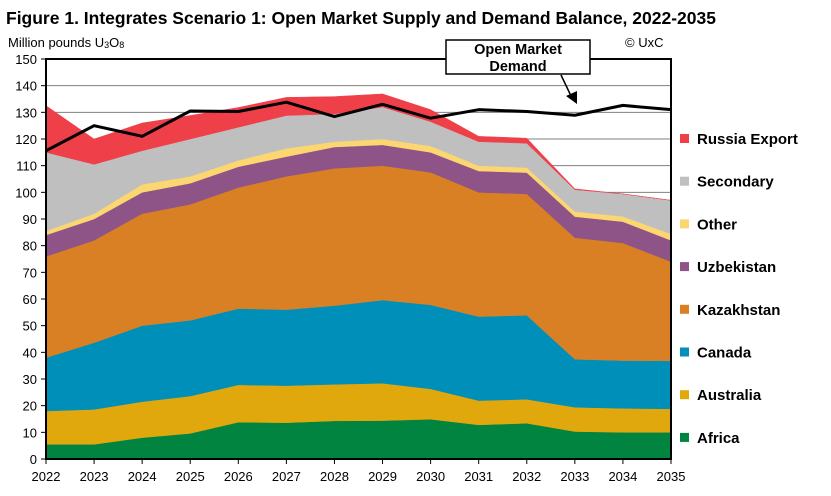 The width and height of the screenshot is (831, 496). What do you see at coordinates (717, 224) in the screenshot?
I see `legend-label: Other` at bounding box center [717, 224].